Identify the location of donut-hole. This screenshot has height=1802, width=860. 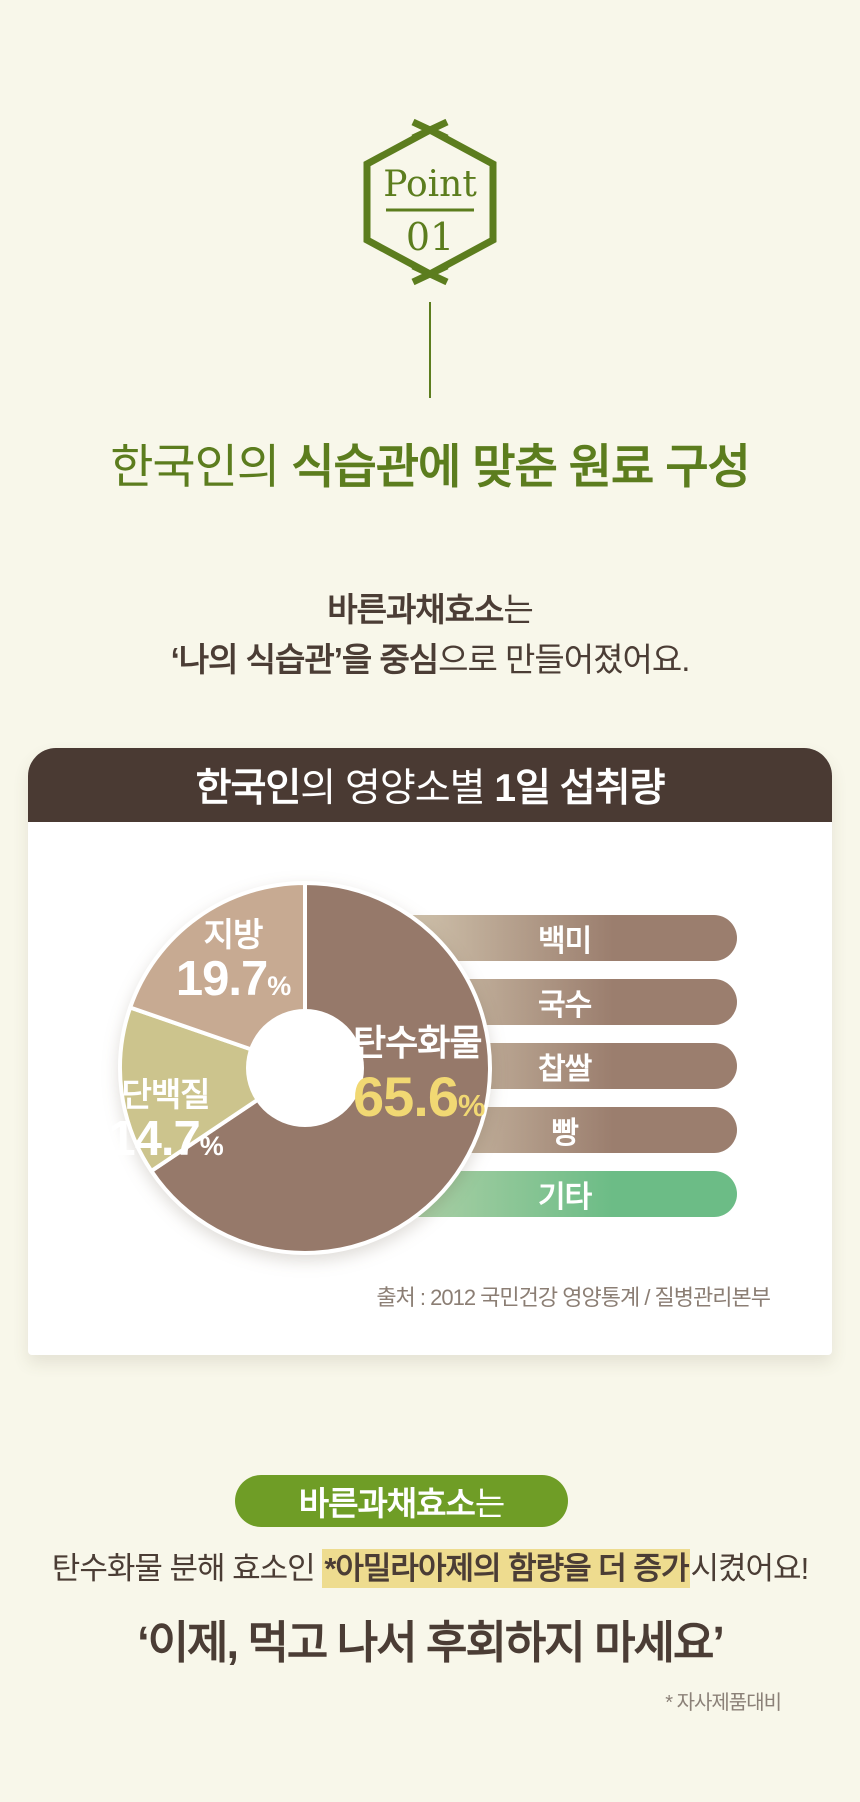
(305, 1068).